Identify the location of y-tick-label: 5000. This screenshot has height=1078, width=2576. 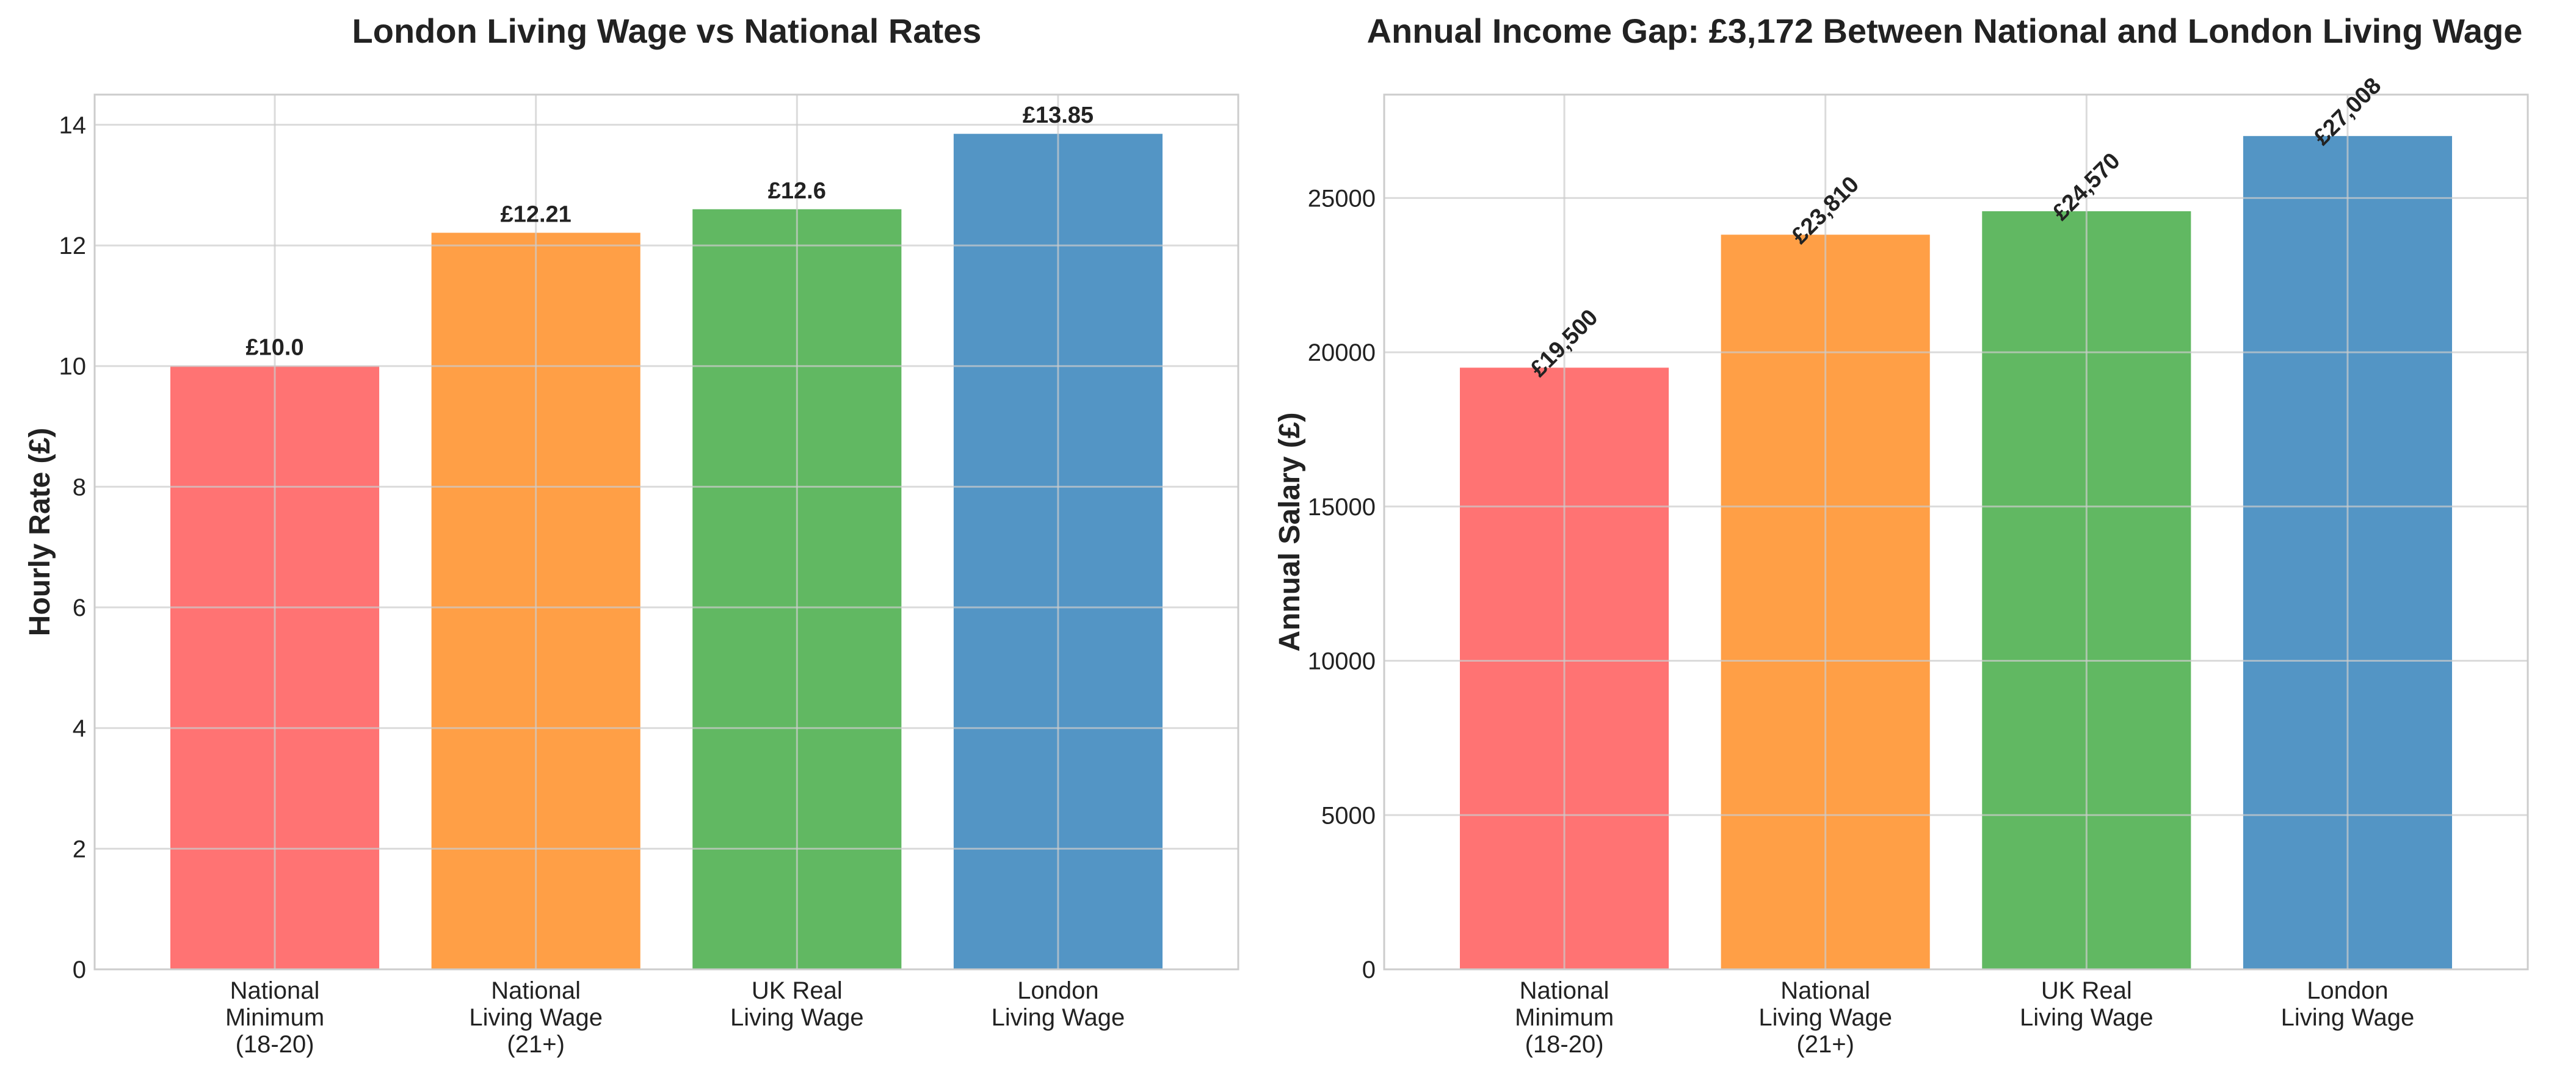
(1348, 815).